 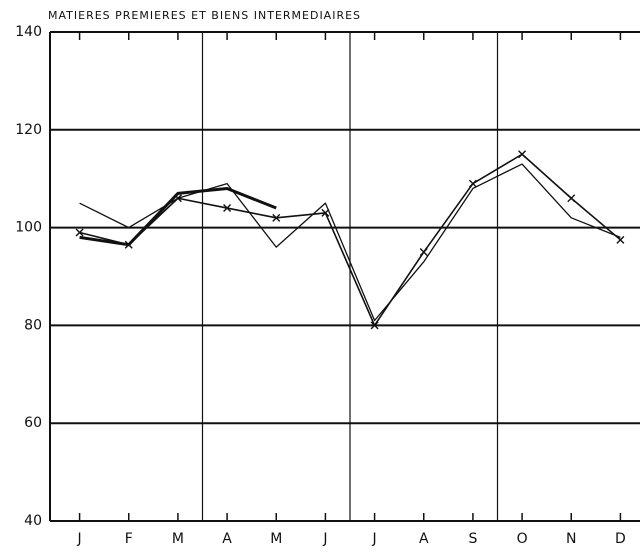 I want to click on y-tick-label: 120, so click(x=28, y=130).